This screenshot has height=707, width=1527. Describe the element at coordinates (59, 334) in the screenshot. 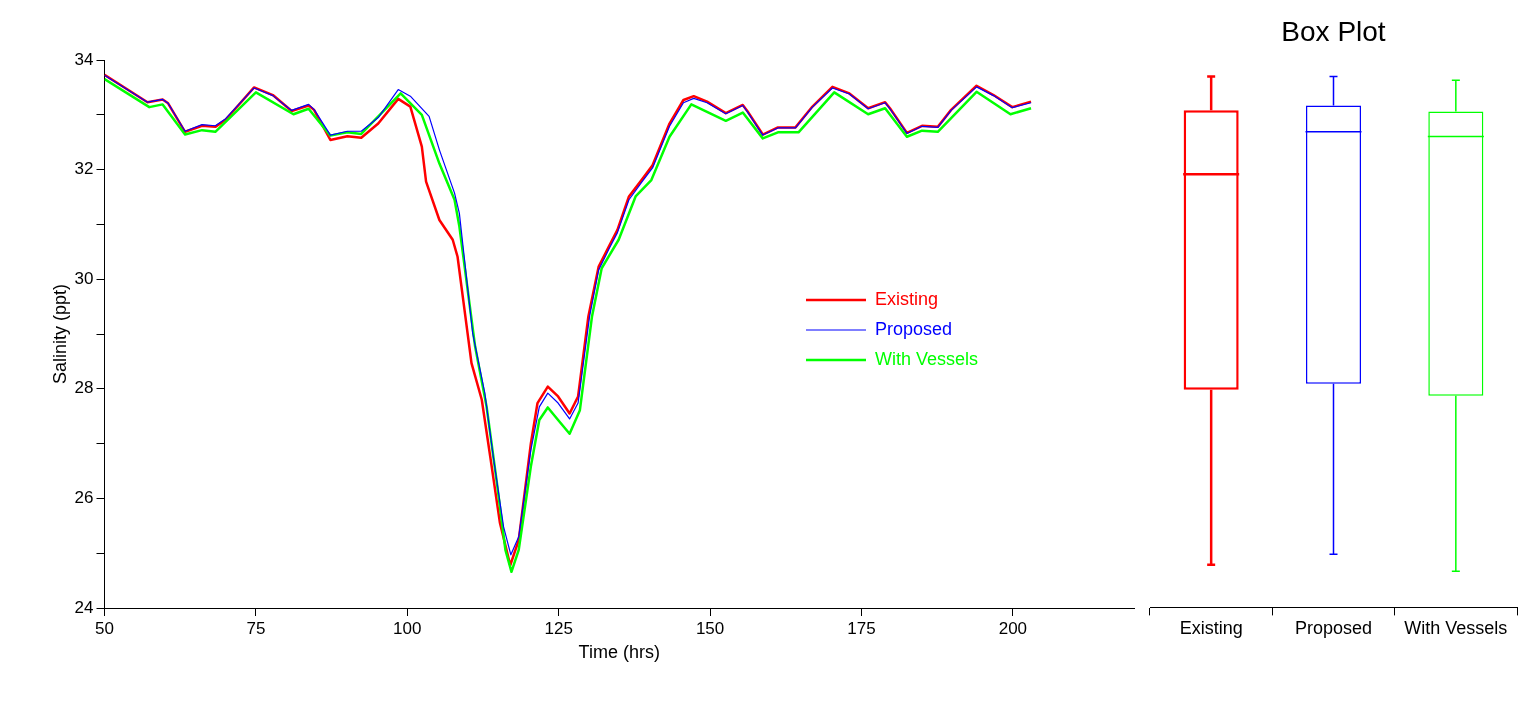

I see `y-axis-title: Salinity (ppt)` at that location.